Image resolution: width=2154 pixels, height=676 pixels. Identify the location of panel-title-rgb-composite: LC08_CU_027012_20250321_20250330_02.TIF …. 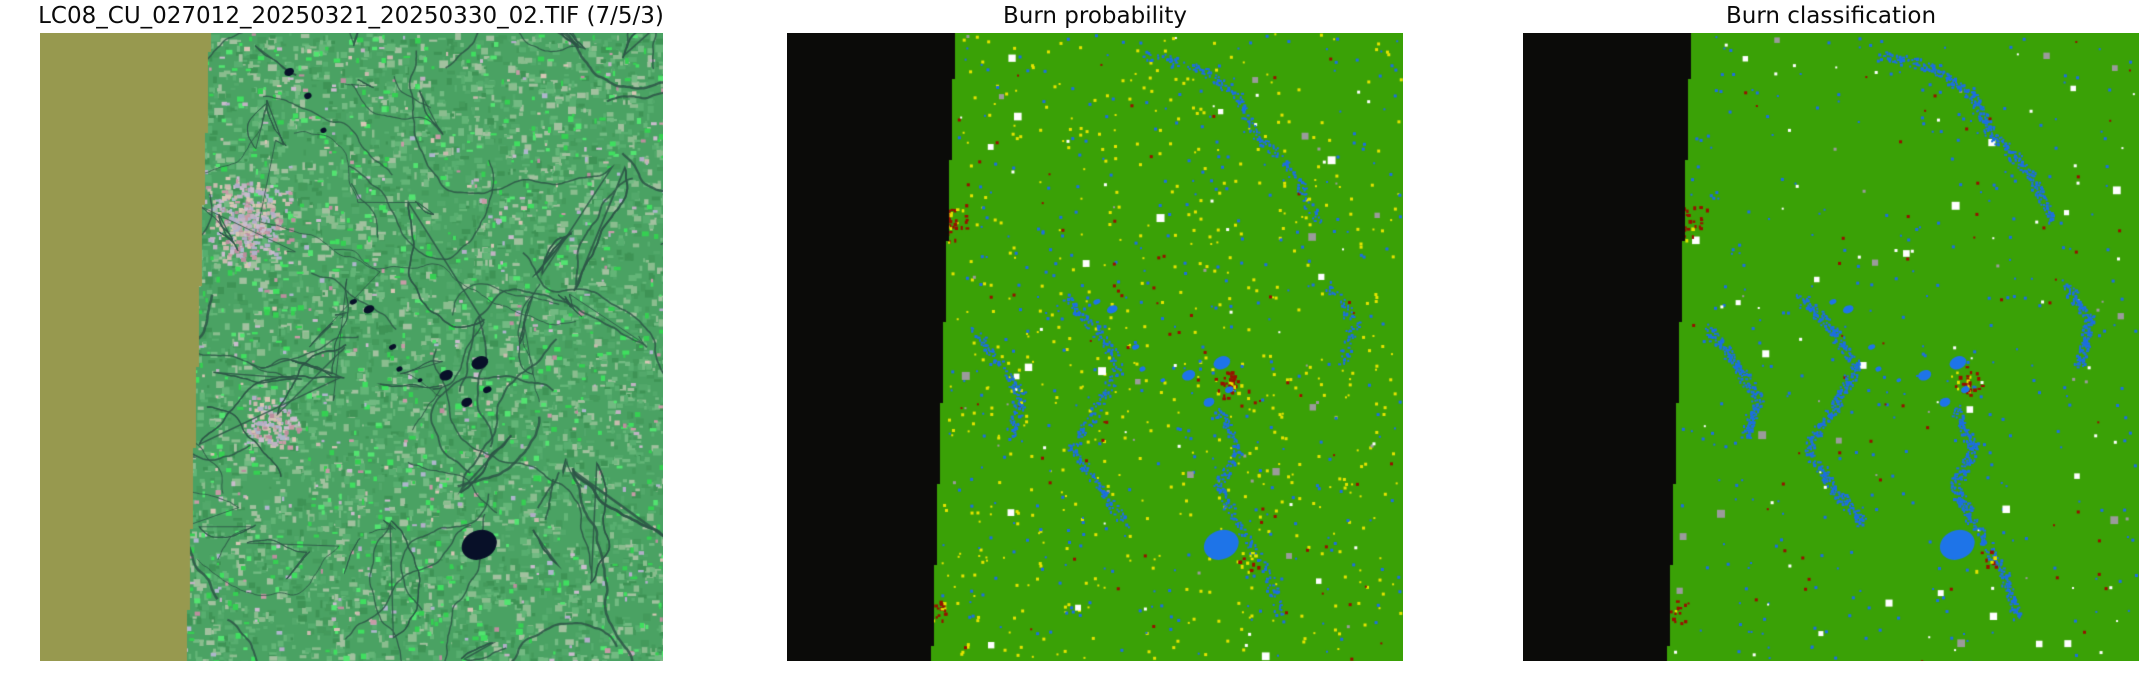
(351, 16).